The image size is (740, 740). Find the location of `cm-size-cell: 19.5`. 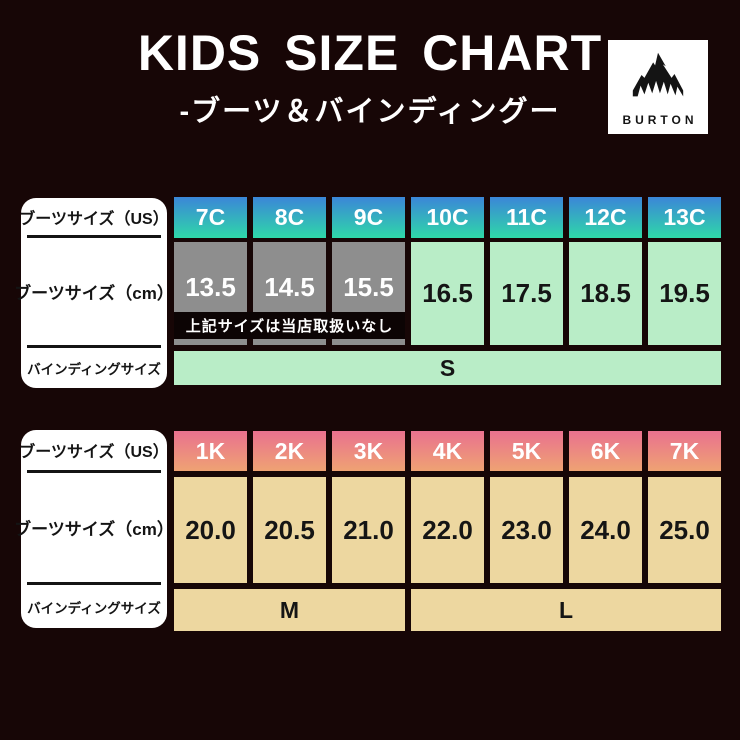

cm-size-cell: 19.5 is located at coordinates (684, 293).